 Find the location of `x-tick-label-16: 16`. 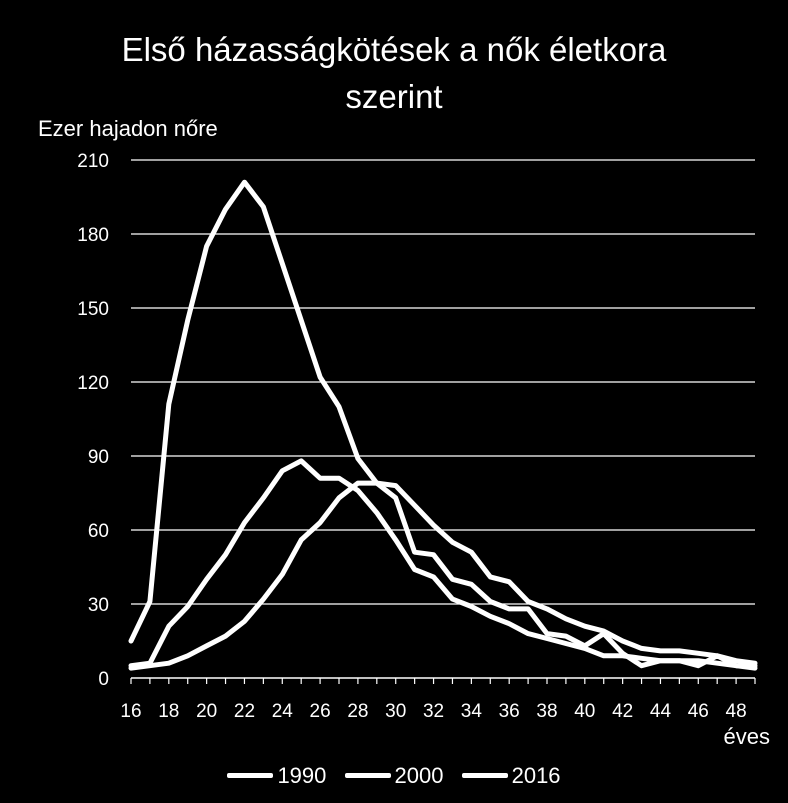

x-tick-label-16: 16 is located at coordinates (130, 711).